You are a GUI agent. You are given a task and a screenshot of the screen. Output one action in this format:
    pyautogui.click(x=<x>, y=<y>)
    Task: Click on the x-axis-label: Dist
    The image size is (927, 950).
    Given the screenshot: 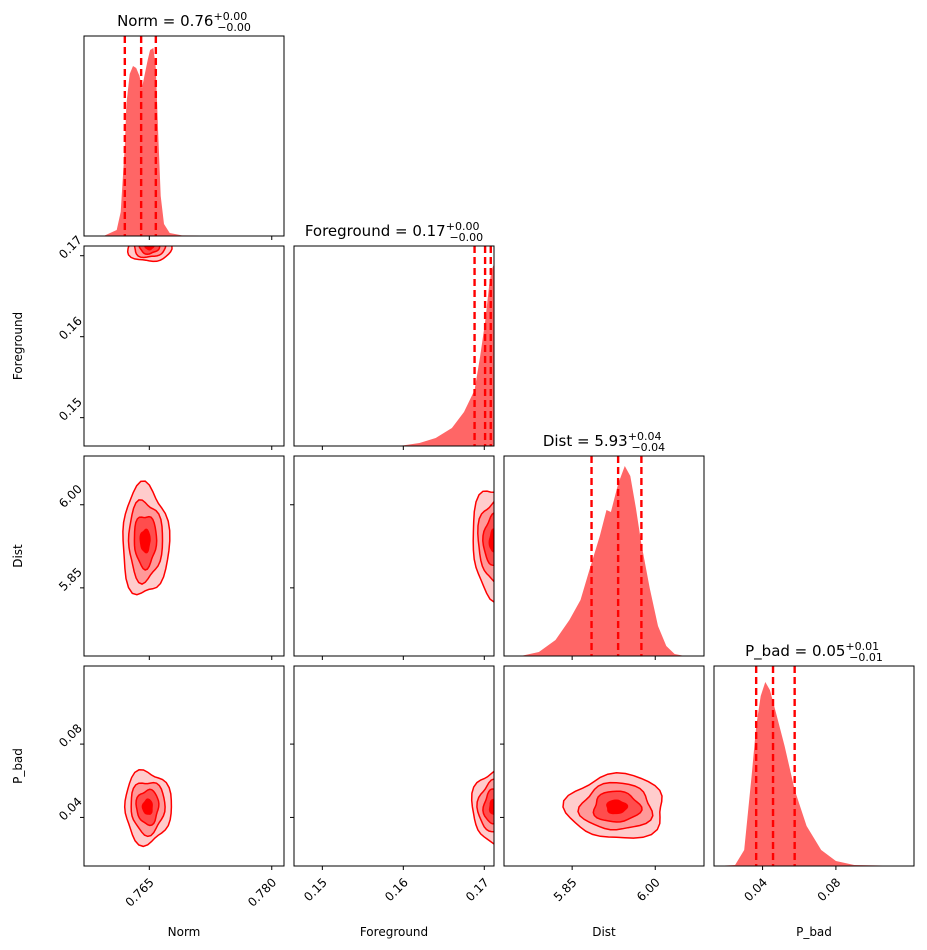 What is the action you would take?
    pyautogui.click(x=604, y=932)
    